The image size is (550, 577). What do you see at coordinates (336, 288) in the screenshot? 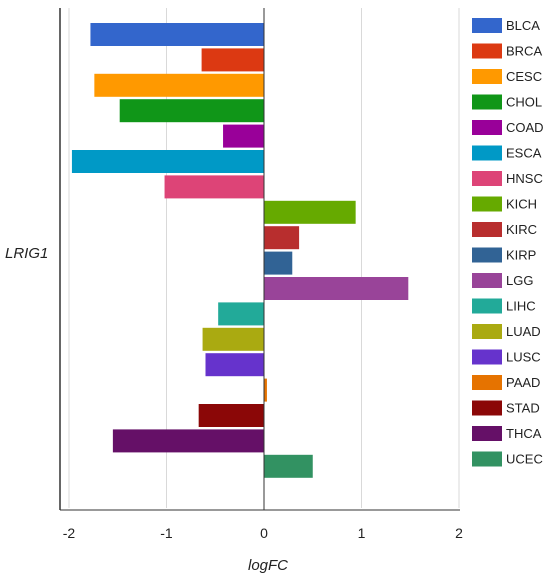
I see `bar-lgg` at bounding box center [336, 288].